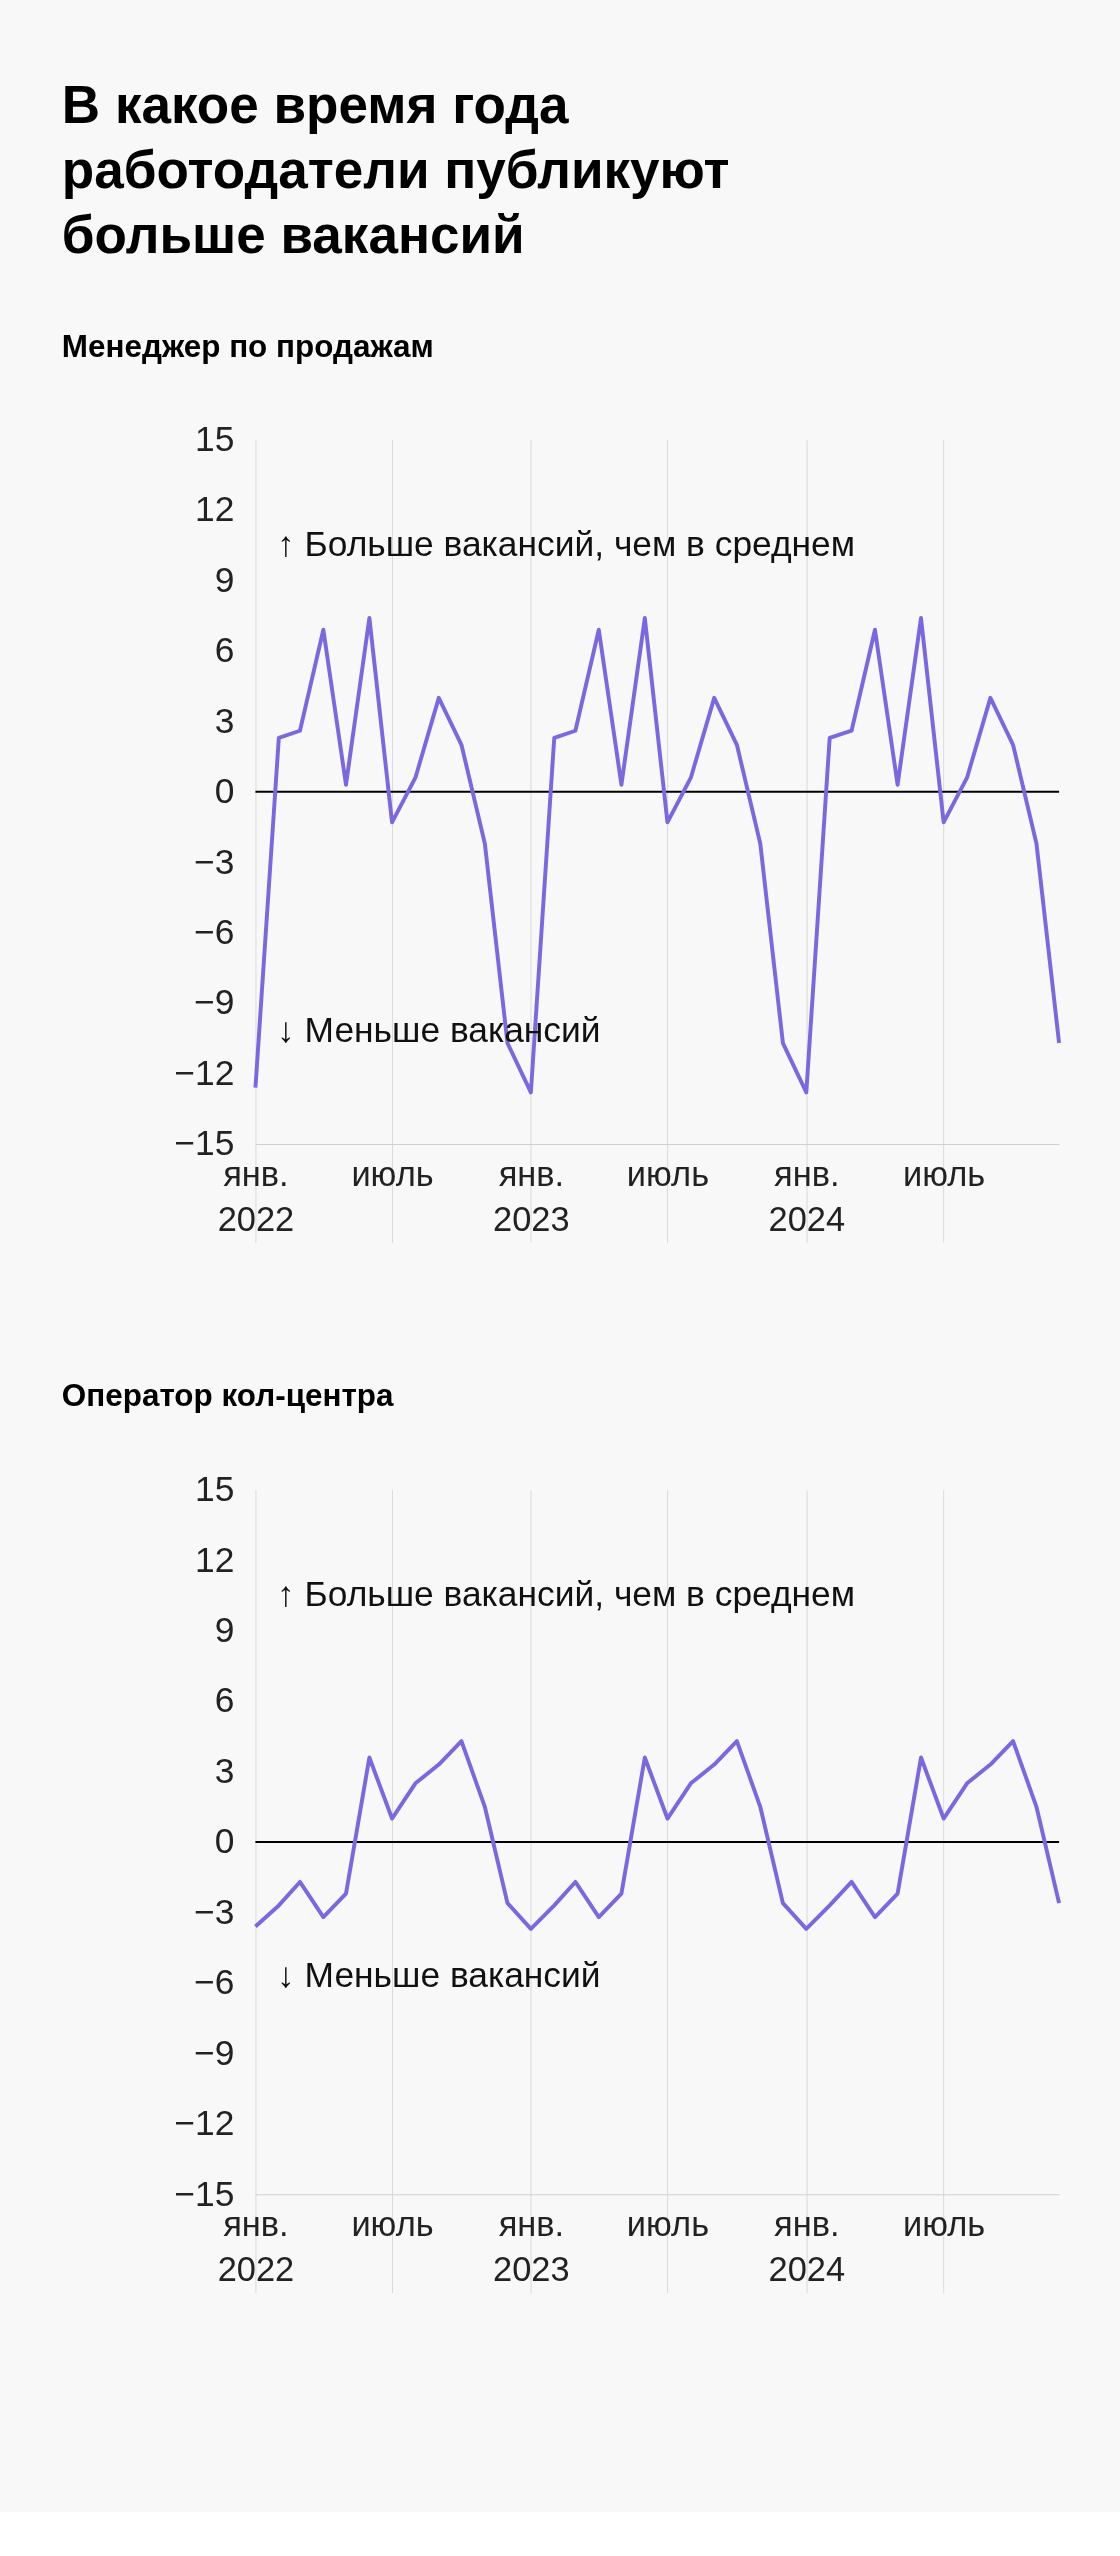  I want to click on annotation: ↓ Меньше вакансий, so click(439, 1974).